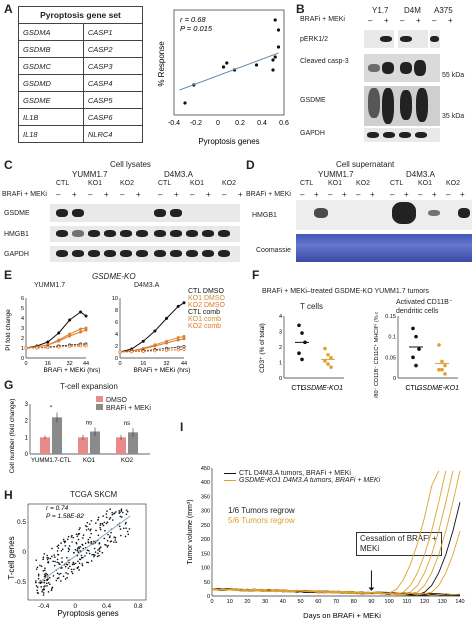 This screenshot has height=622, width=474. What do you see at coordinates (8, 330) in the screenshot?
I see `panel-e-ylabel: PI fold change` at bounding box center [8, 330].